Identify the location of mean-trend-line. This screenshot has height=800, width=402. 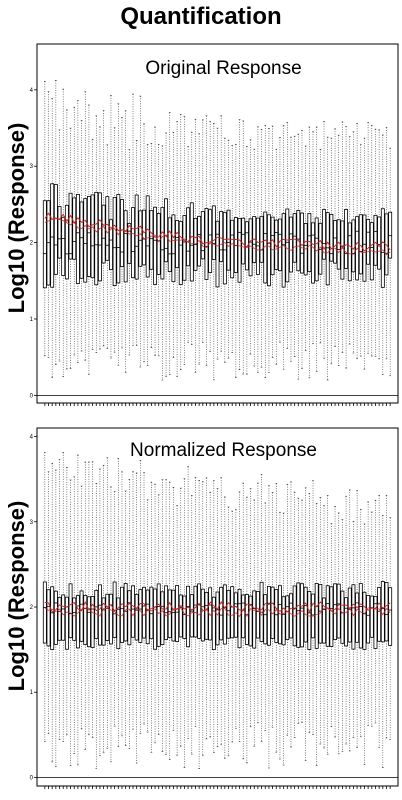
(217, 232).